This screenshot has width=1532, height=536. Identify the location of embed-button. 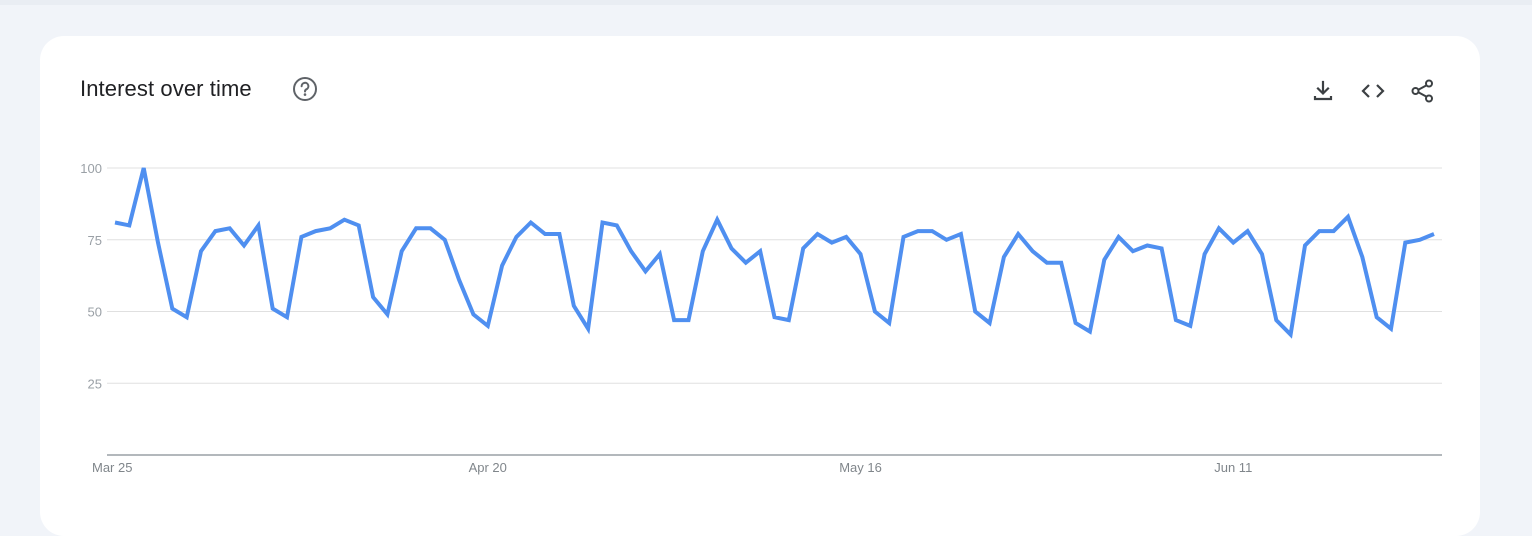
(1373, 91).